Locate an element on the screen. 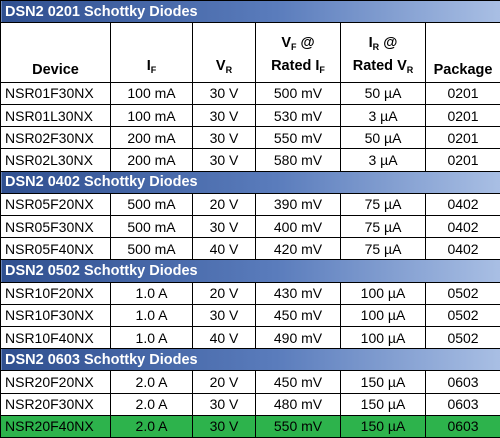 The image size is (500, 438). device-cell: NSR05F30NX is located at coordinates (55, 226).